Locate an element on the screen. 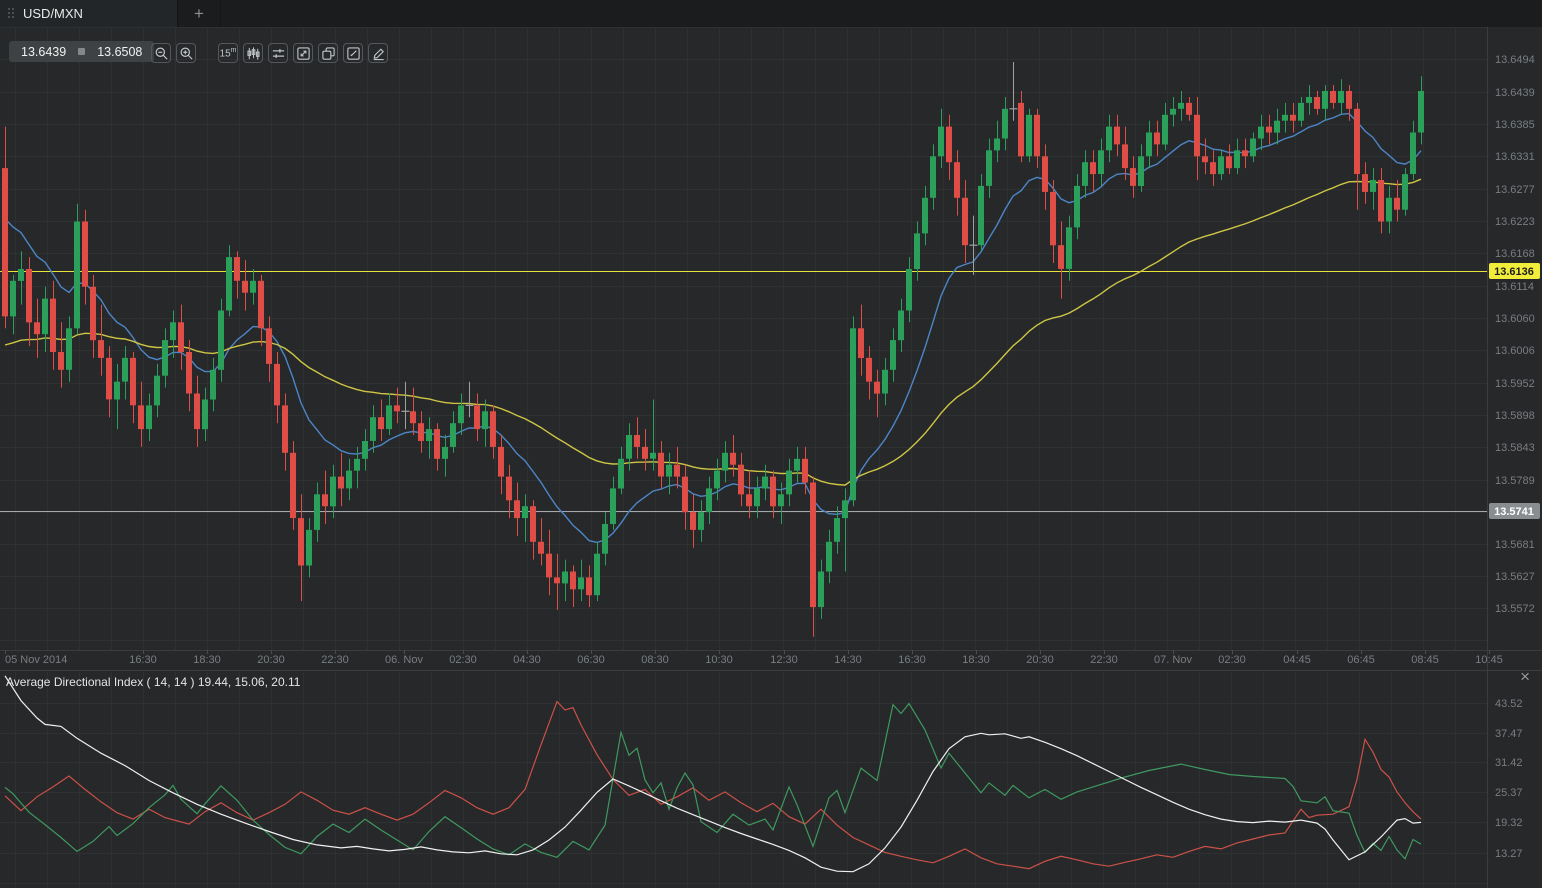 The width and height of the screenshot is (1542, 888). sell-price-button: 13.6439 is located at coordinates (44, 51).